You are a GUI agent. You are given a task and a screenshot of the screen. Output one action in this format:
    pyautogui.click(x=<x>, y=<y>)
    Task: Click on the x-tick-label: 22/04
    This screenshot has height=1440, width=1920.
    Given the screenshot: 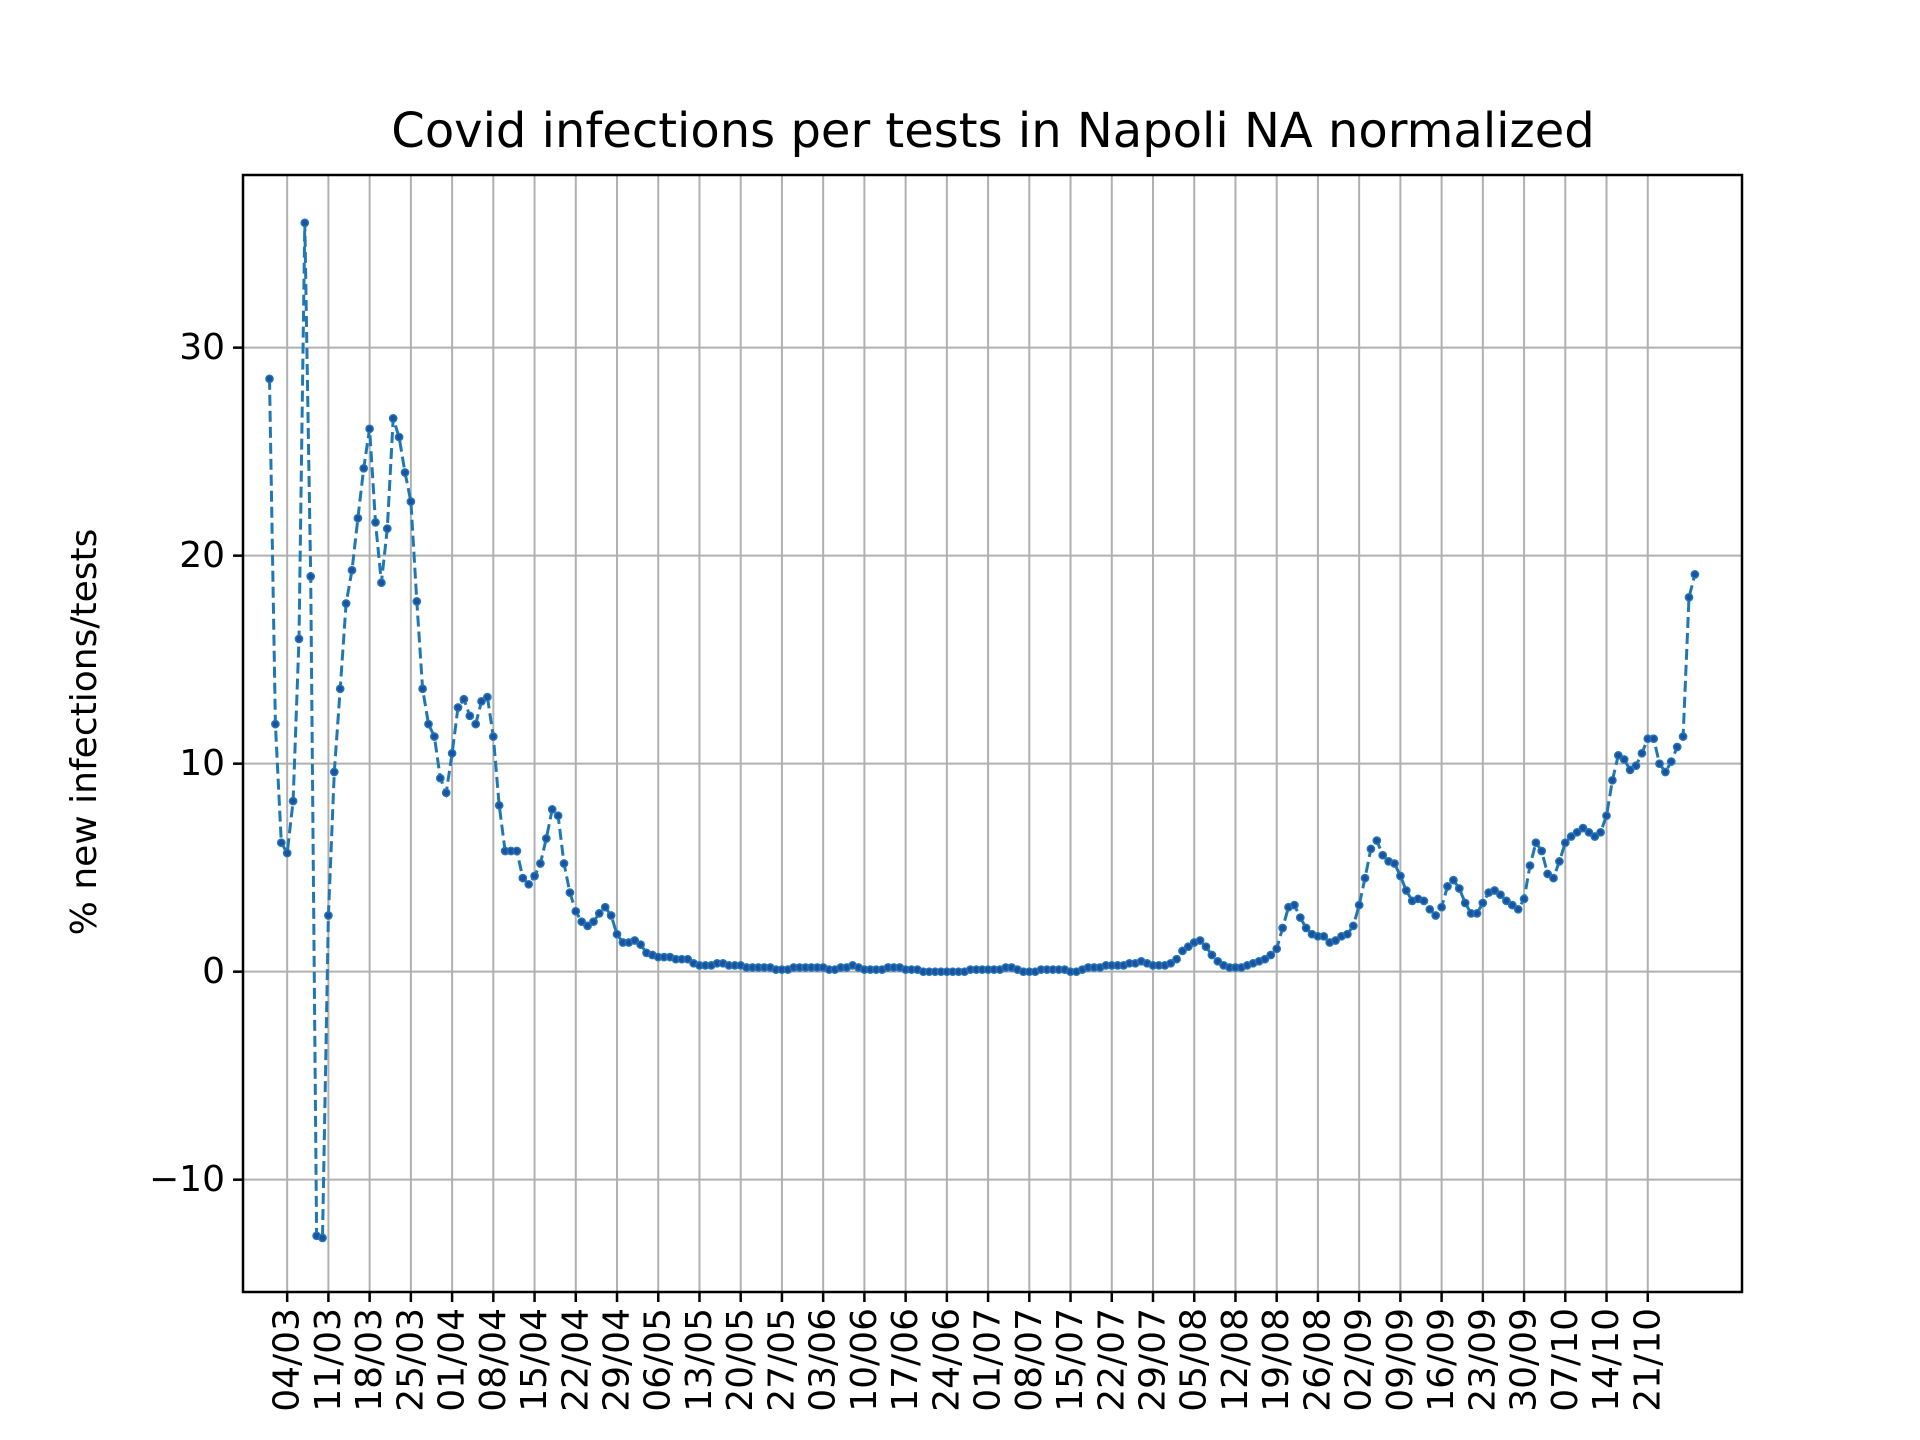 What is the action you would take?
    pyautogui.click(x=575, y=1360)
    